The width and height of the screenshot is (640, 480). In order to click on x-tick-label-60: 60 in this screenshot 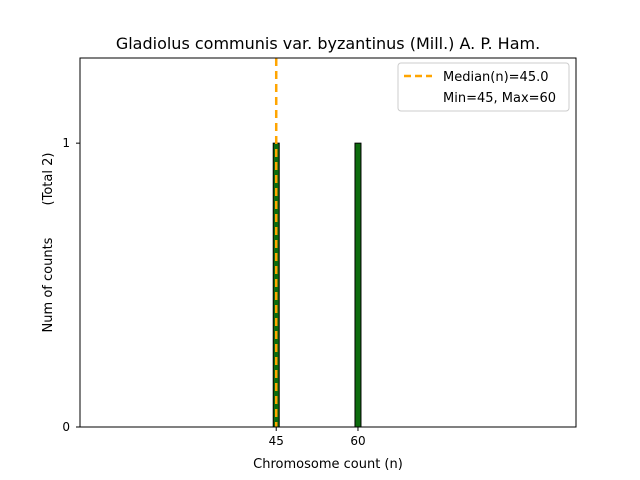, I will do `click(357, 441)`.